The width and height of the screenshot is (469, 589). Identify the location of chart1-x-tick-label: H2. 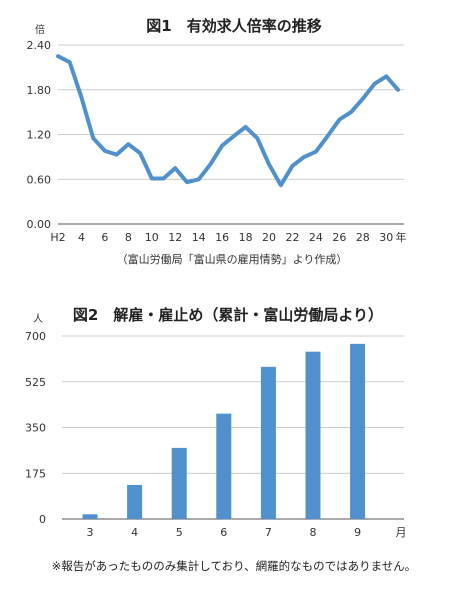
(57, 237).